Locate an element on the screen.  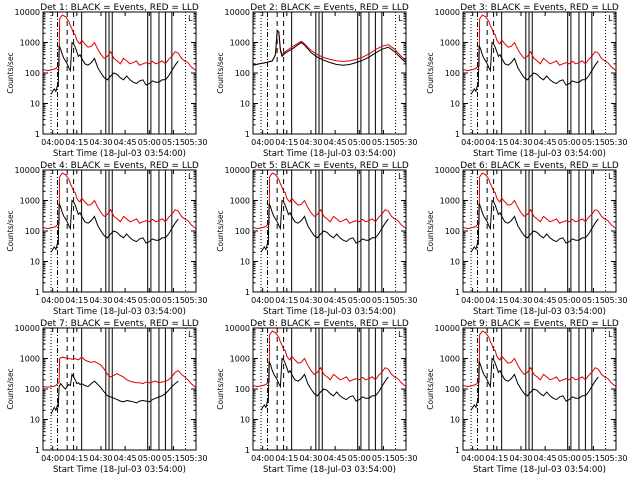
panel-title: Det 8: BLACK = Events, RED = LLD is located at coordinates (329, 324).